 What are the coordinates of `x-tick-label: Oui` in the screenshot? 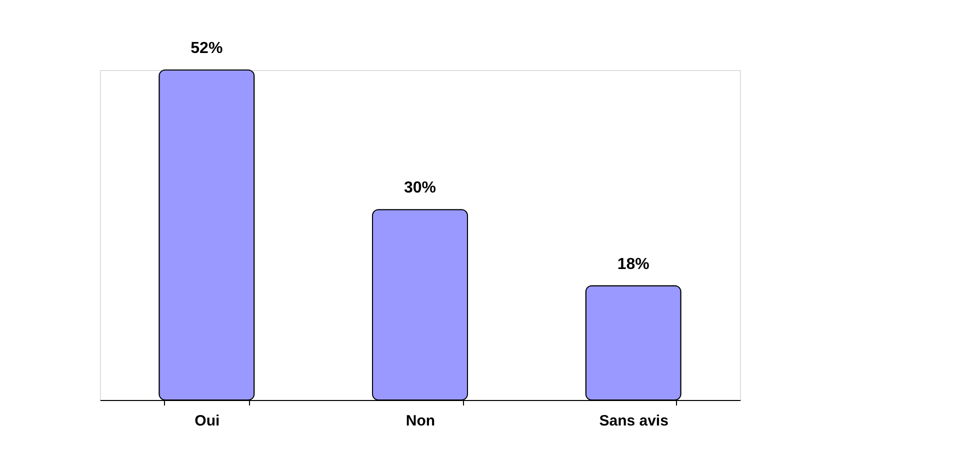 It's located at (207, 421).